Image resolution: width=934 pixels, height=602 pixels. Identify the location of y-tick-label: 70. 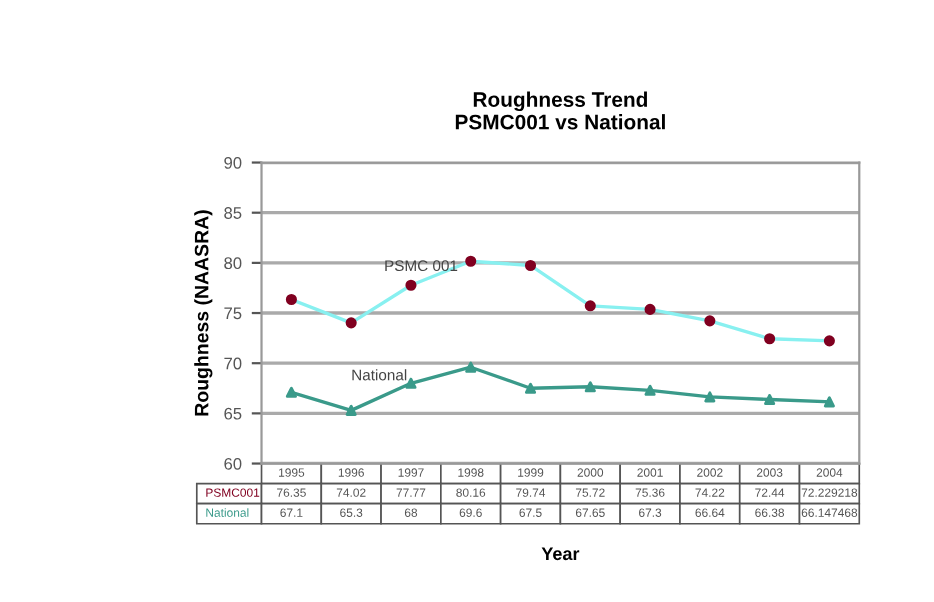
(233, 363).